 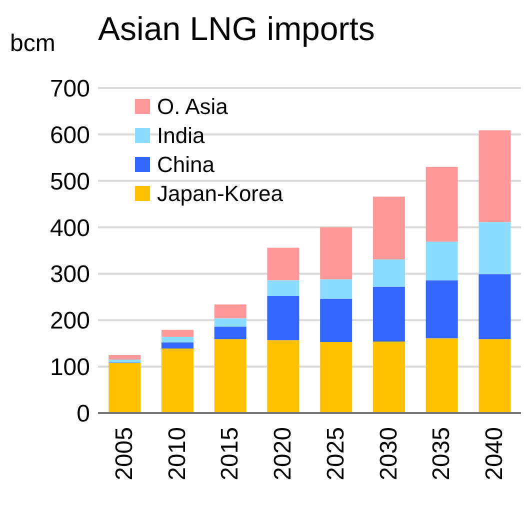 I want to click on legend-label: O. Asia, so click(x=192, y=107).